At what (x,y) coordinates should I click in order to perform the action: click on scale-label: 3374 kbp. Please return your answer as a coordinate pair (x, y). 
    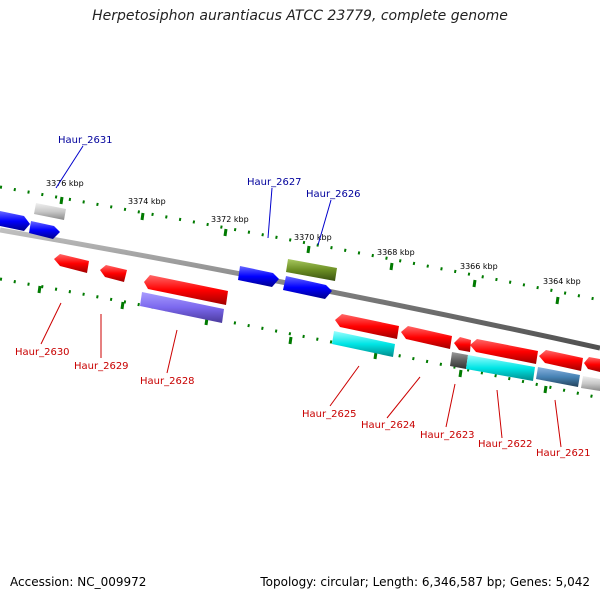
    Looking at the image, I should click on (147, 201).